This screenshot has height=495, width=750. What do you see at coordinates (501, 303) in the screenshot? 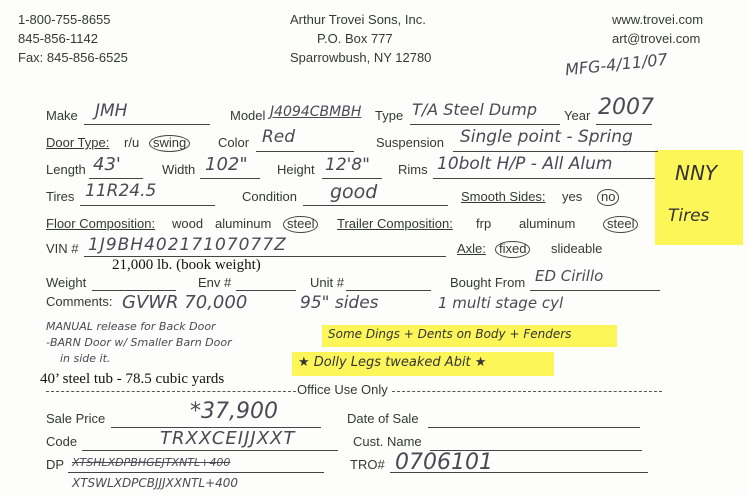
I see `comment-cylinder: 1 multi stage cyl` at bounding box center [501, 303].